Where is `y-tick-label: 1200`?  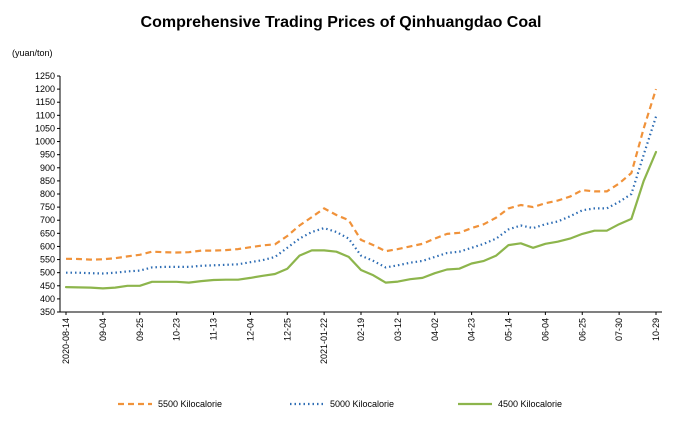 y-tick-label: 1200 is located at coordinates (45, 89).